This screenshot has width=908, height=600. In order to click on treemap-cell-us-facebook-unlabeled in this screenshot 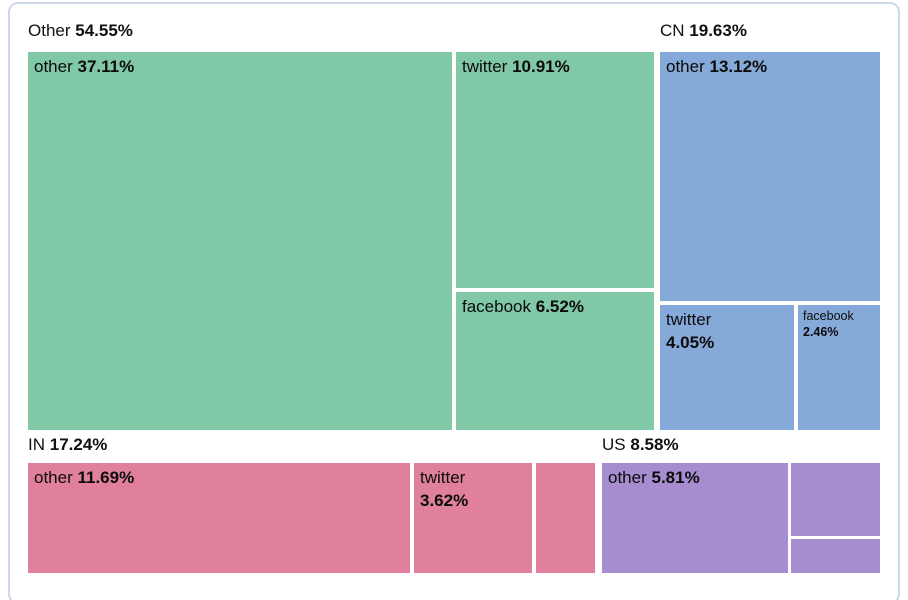, I will do `click(835, 556)`.